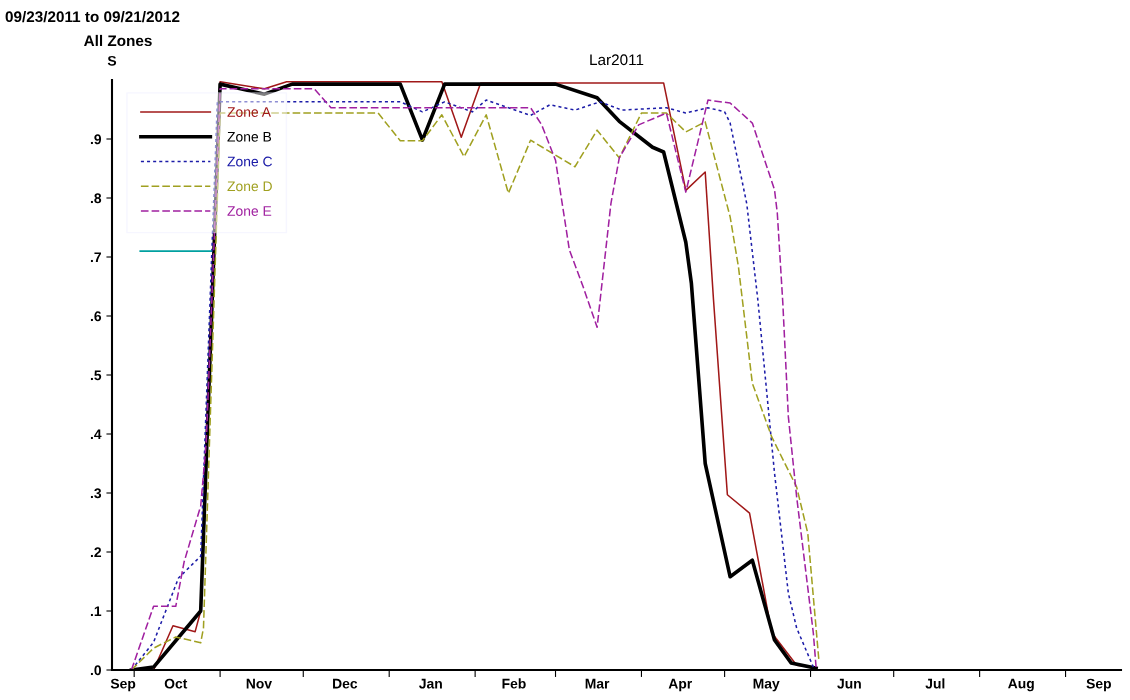 This screenshot has width=1130, height=700. Describe the element at coordinates (96, 552) in the screenshot. I see `y-tick-label: .2` at that location.